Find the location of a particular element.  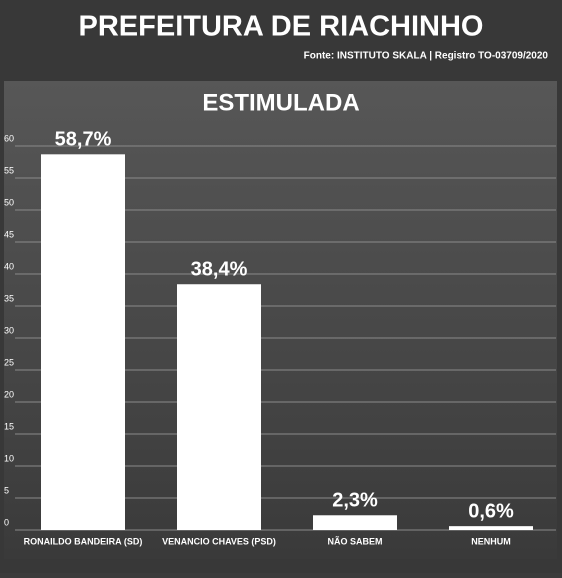

value-label: 2,3% is located at coordinates (355, 501).